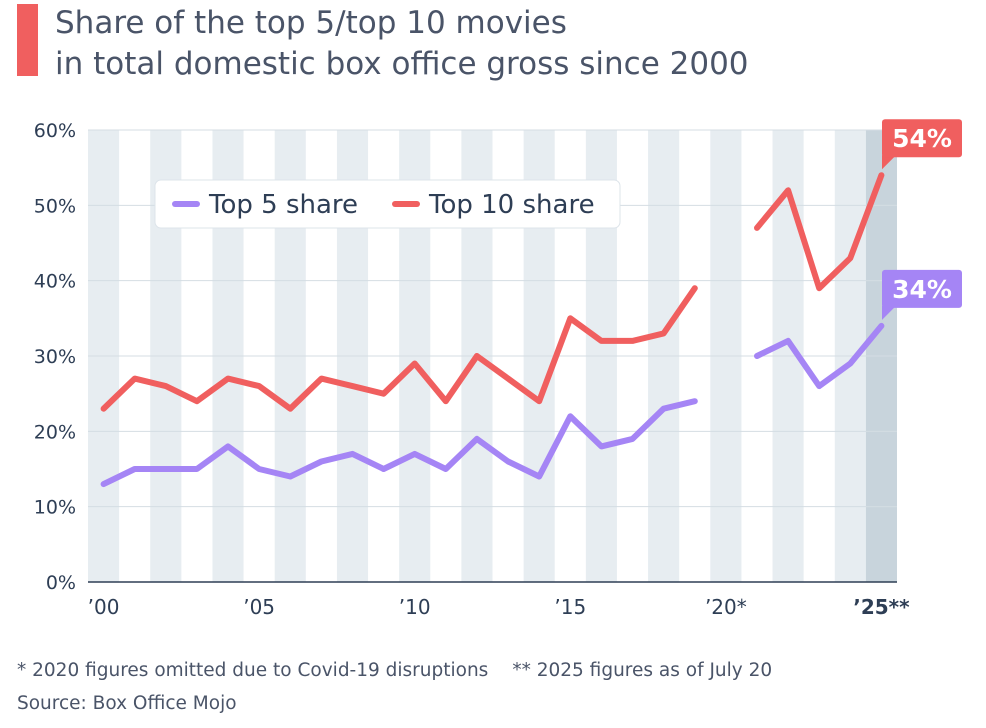 The width and height of the screenshot is (986, 728). Describe the element at coordinates (922, 219) in the screenshot. I see `end-labels: 34% 54%` at that location.